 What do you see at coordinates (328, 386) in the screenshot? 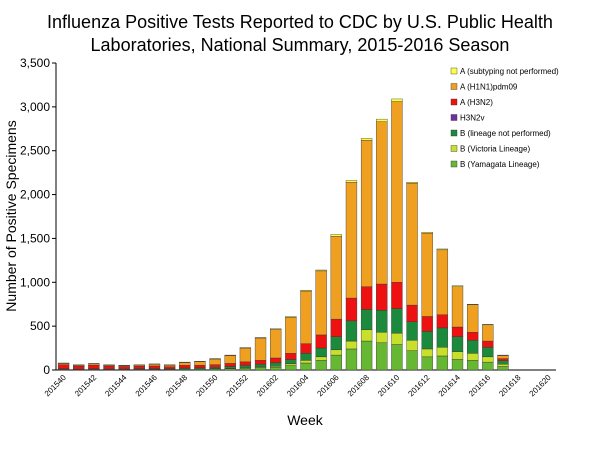
I see `x-tick-label: 201606` at bounding box center [328, 386].